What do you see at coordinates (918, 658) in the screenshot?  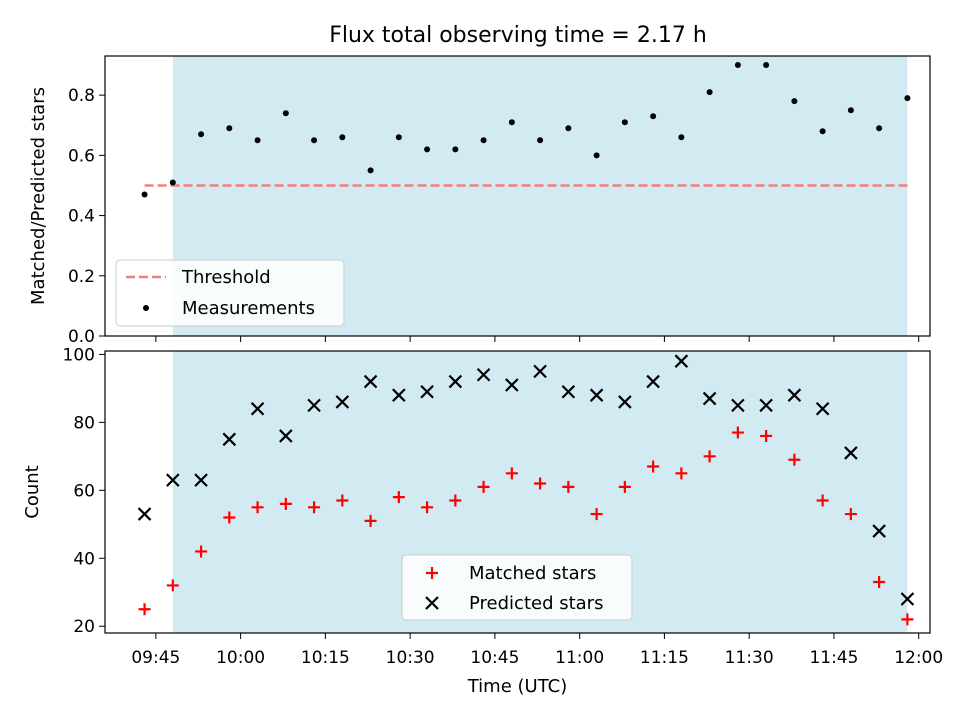 I see `x-tick-label: 12:00` at bounding box center [918, 658].